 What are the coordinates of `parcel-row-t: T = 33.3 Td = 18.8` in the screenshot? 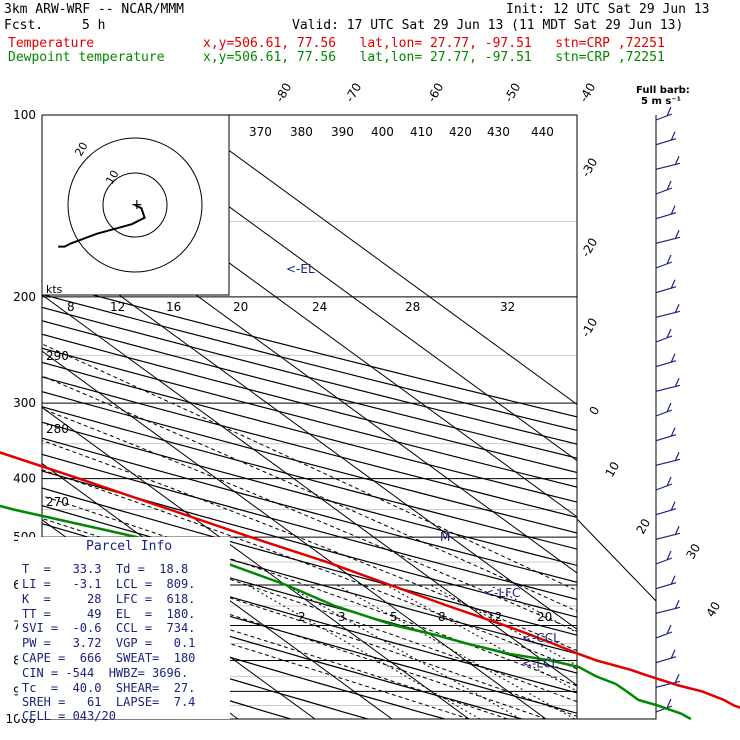 It's located at (105, 569).